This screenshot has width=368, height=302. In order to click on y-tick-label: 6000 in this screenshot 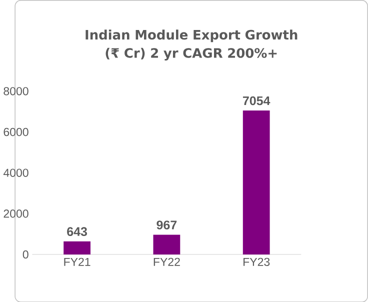, I will do `click(16, 132)`.